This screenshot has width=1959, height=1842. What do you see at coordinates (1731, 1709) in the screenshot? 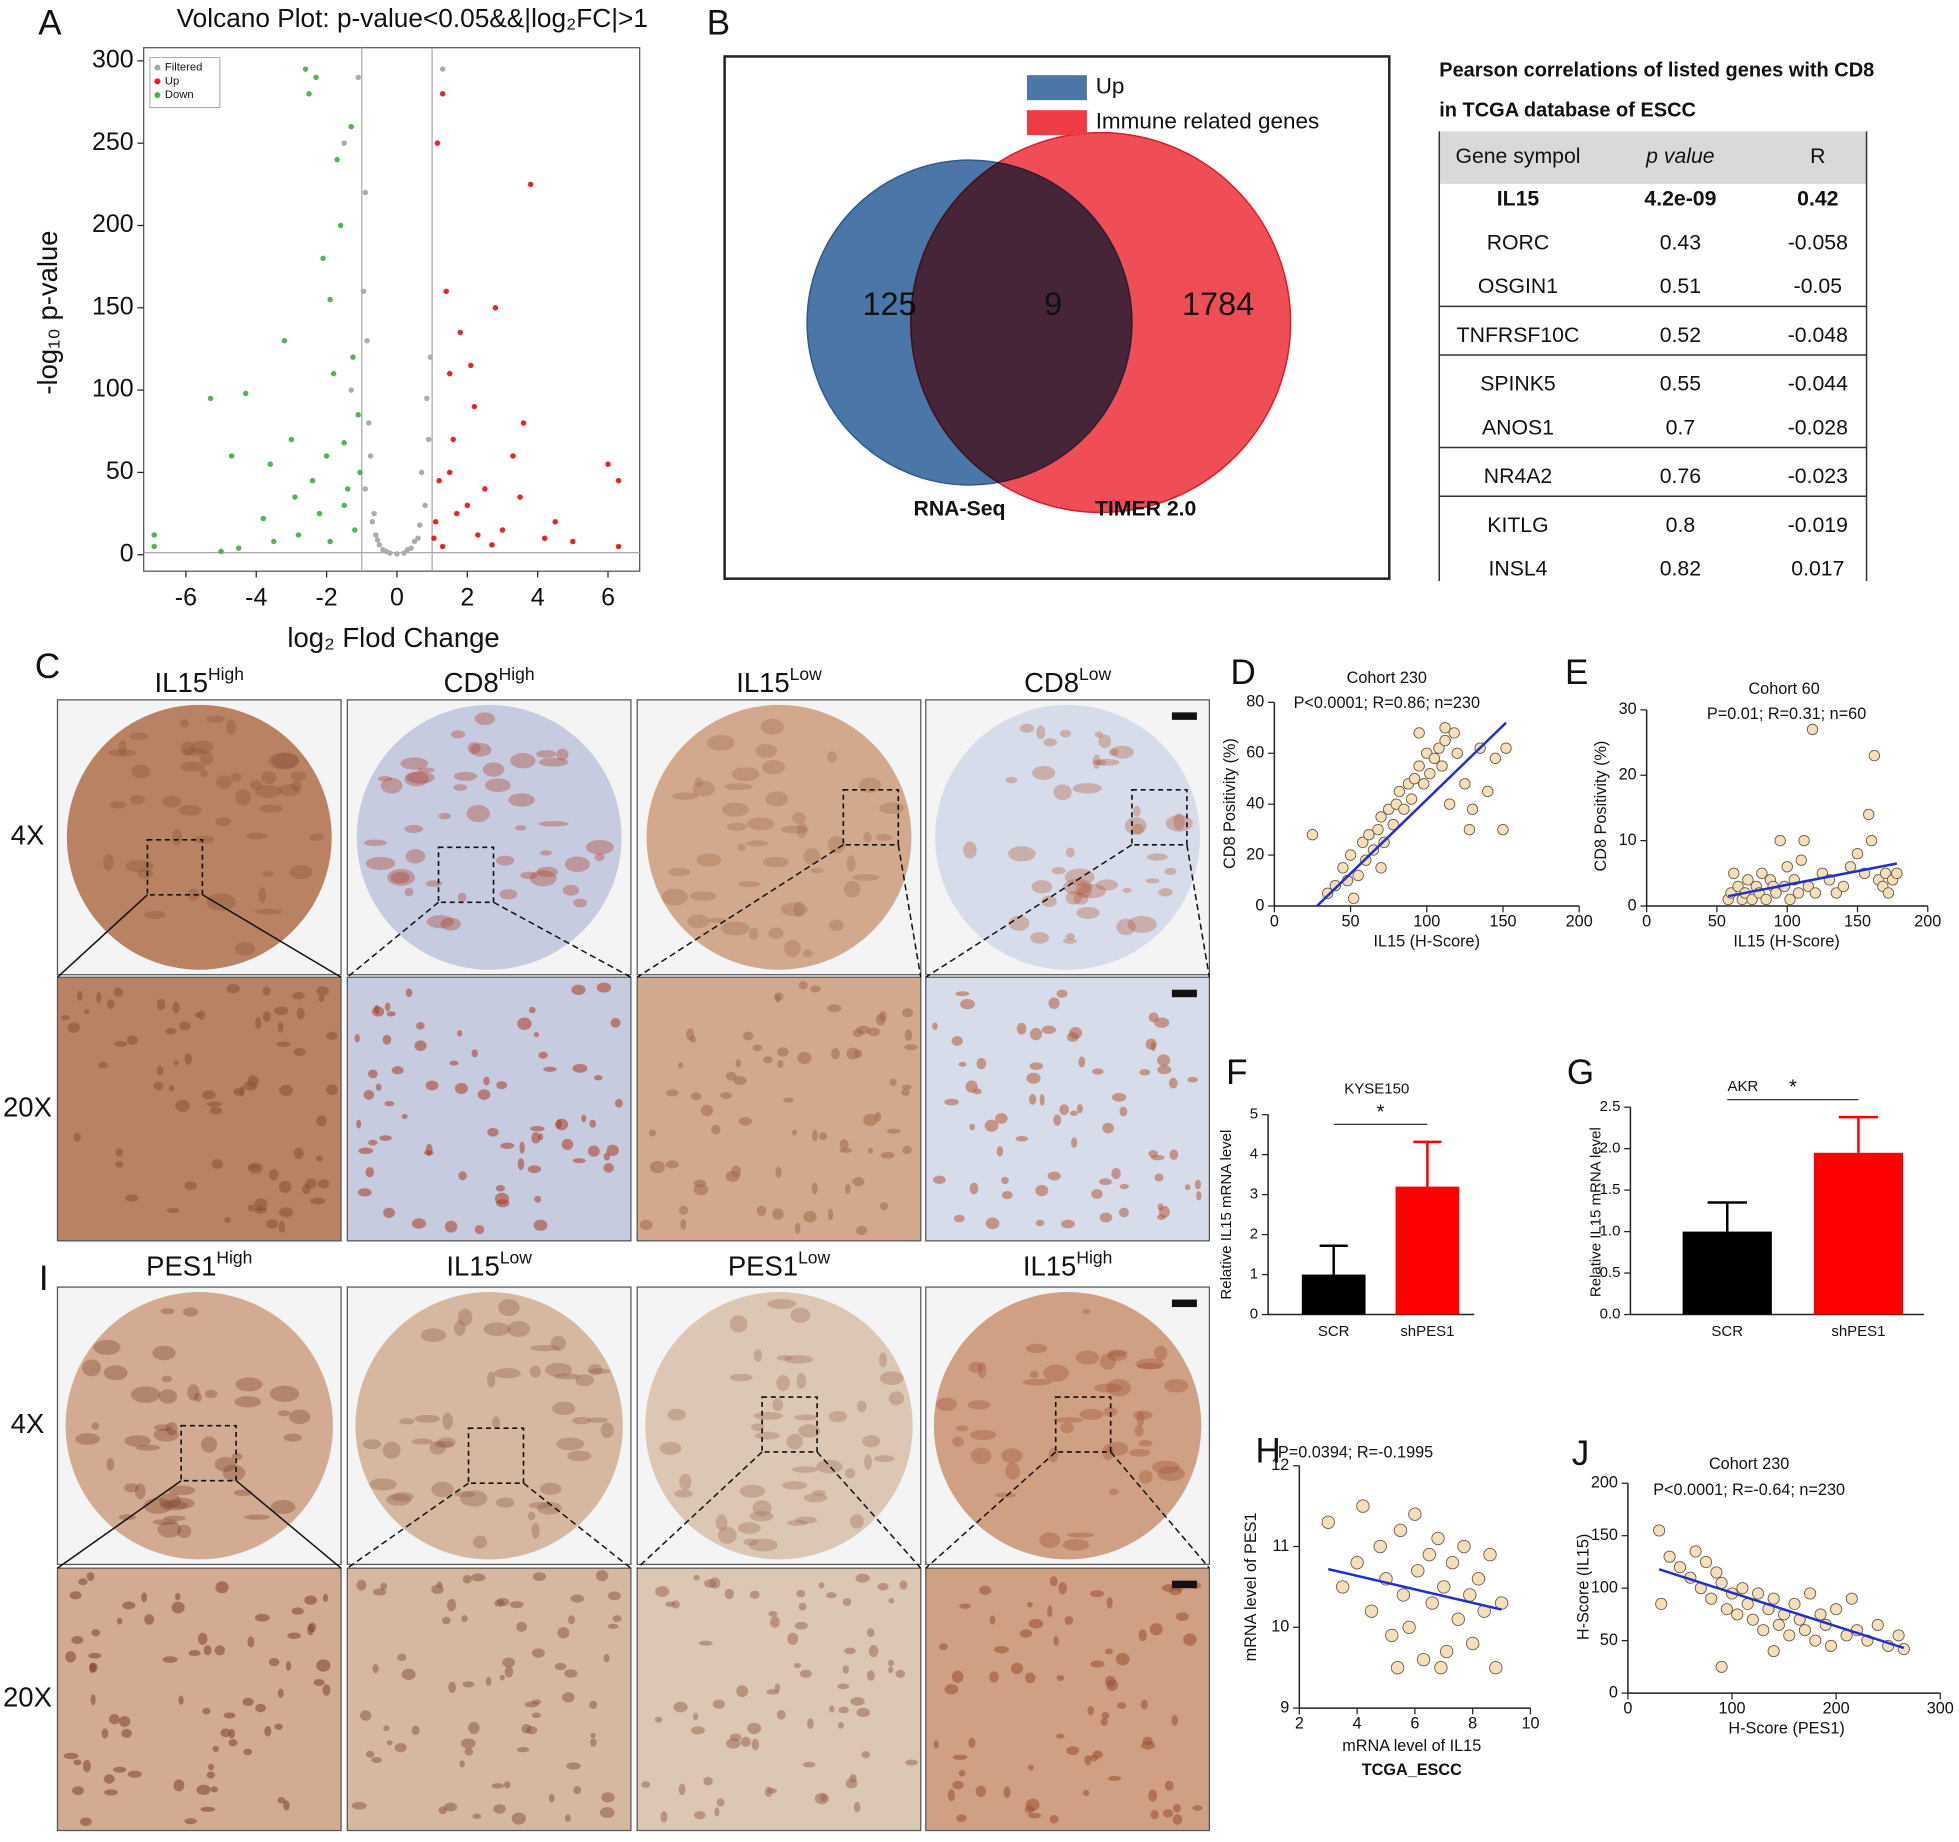
I see `x-tick-label: 100` at bounding box center [1731, 1709].